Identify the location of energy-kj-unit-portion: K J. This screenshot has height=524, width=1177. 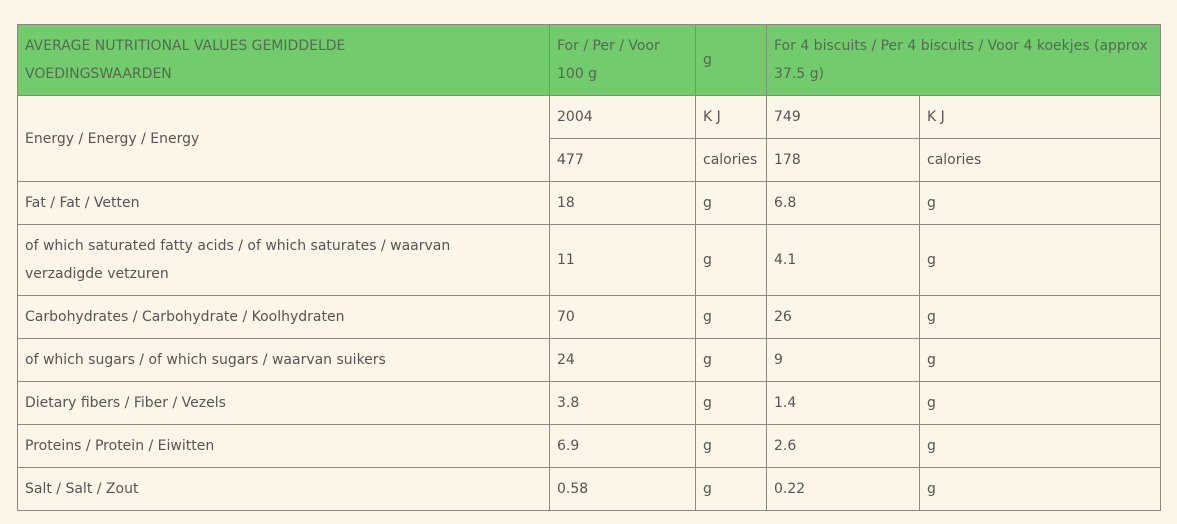
(1040, 117).